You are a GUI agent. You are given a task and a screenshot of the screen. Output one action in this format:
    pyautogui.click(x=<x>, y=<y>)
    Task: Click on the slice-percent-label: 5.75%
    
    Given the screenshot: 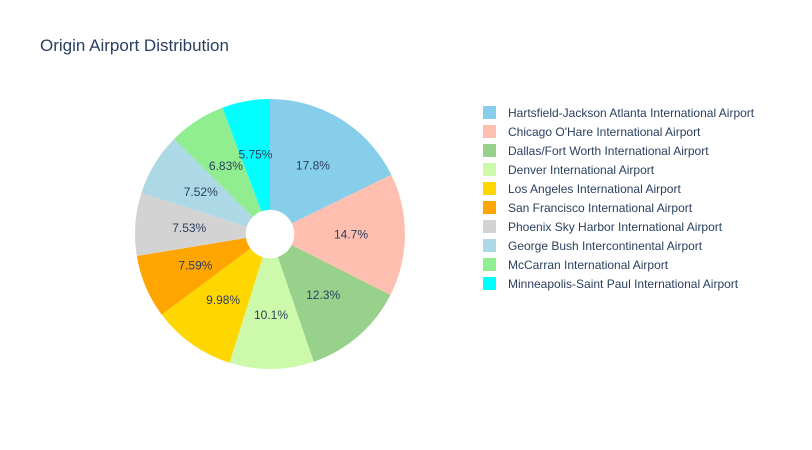 What is the action you would take?
    pyautogui.click(x=255, y=154)
    